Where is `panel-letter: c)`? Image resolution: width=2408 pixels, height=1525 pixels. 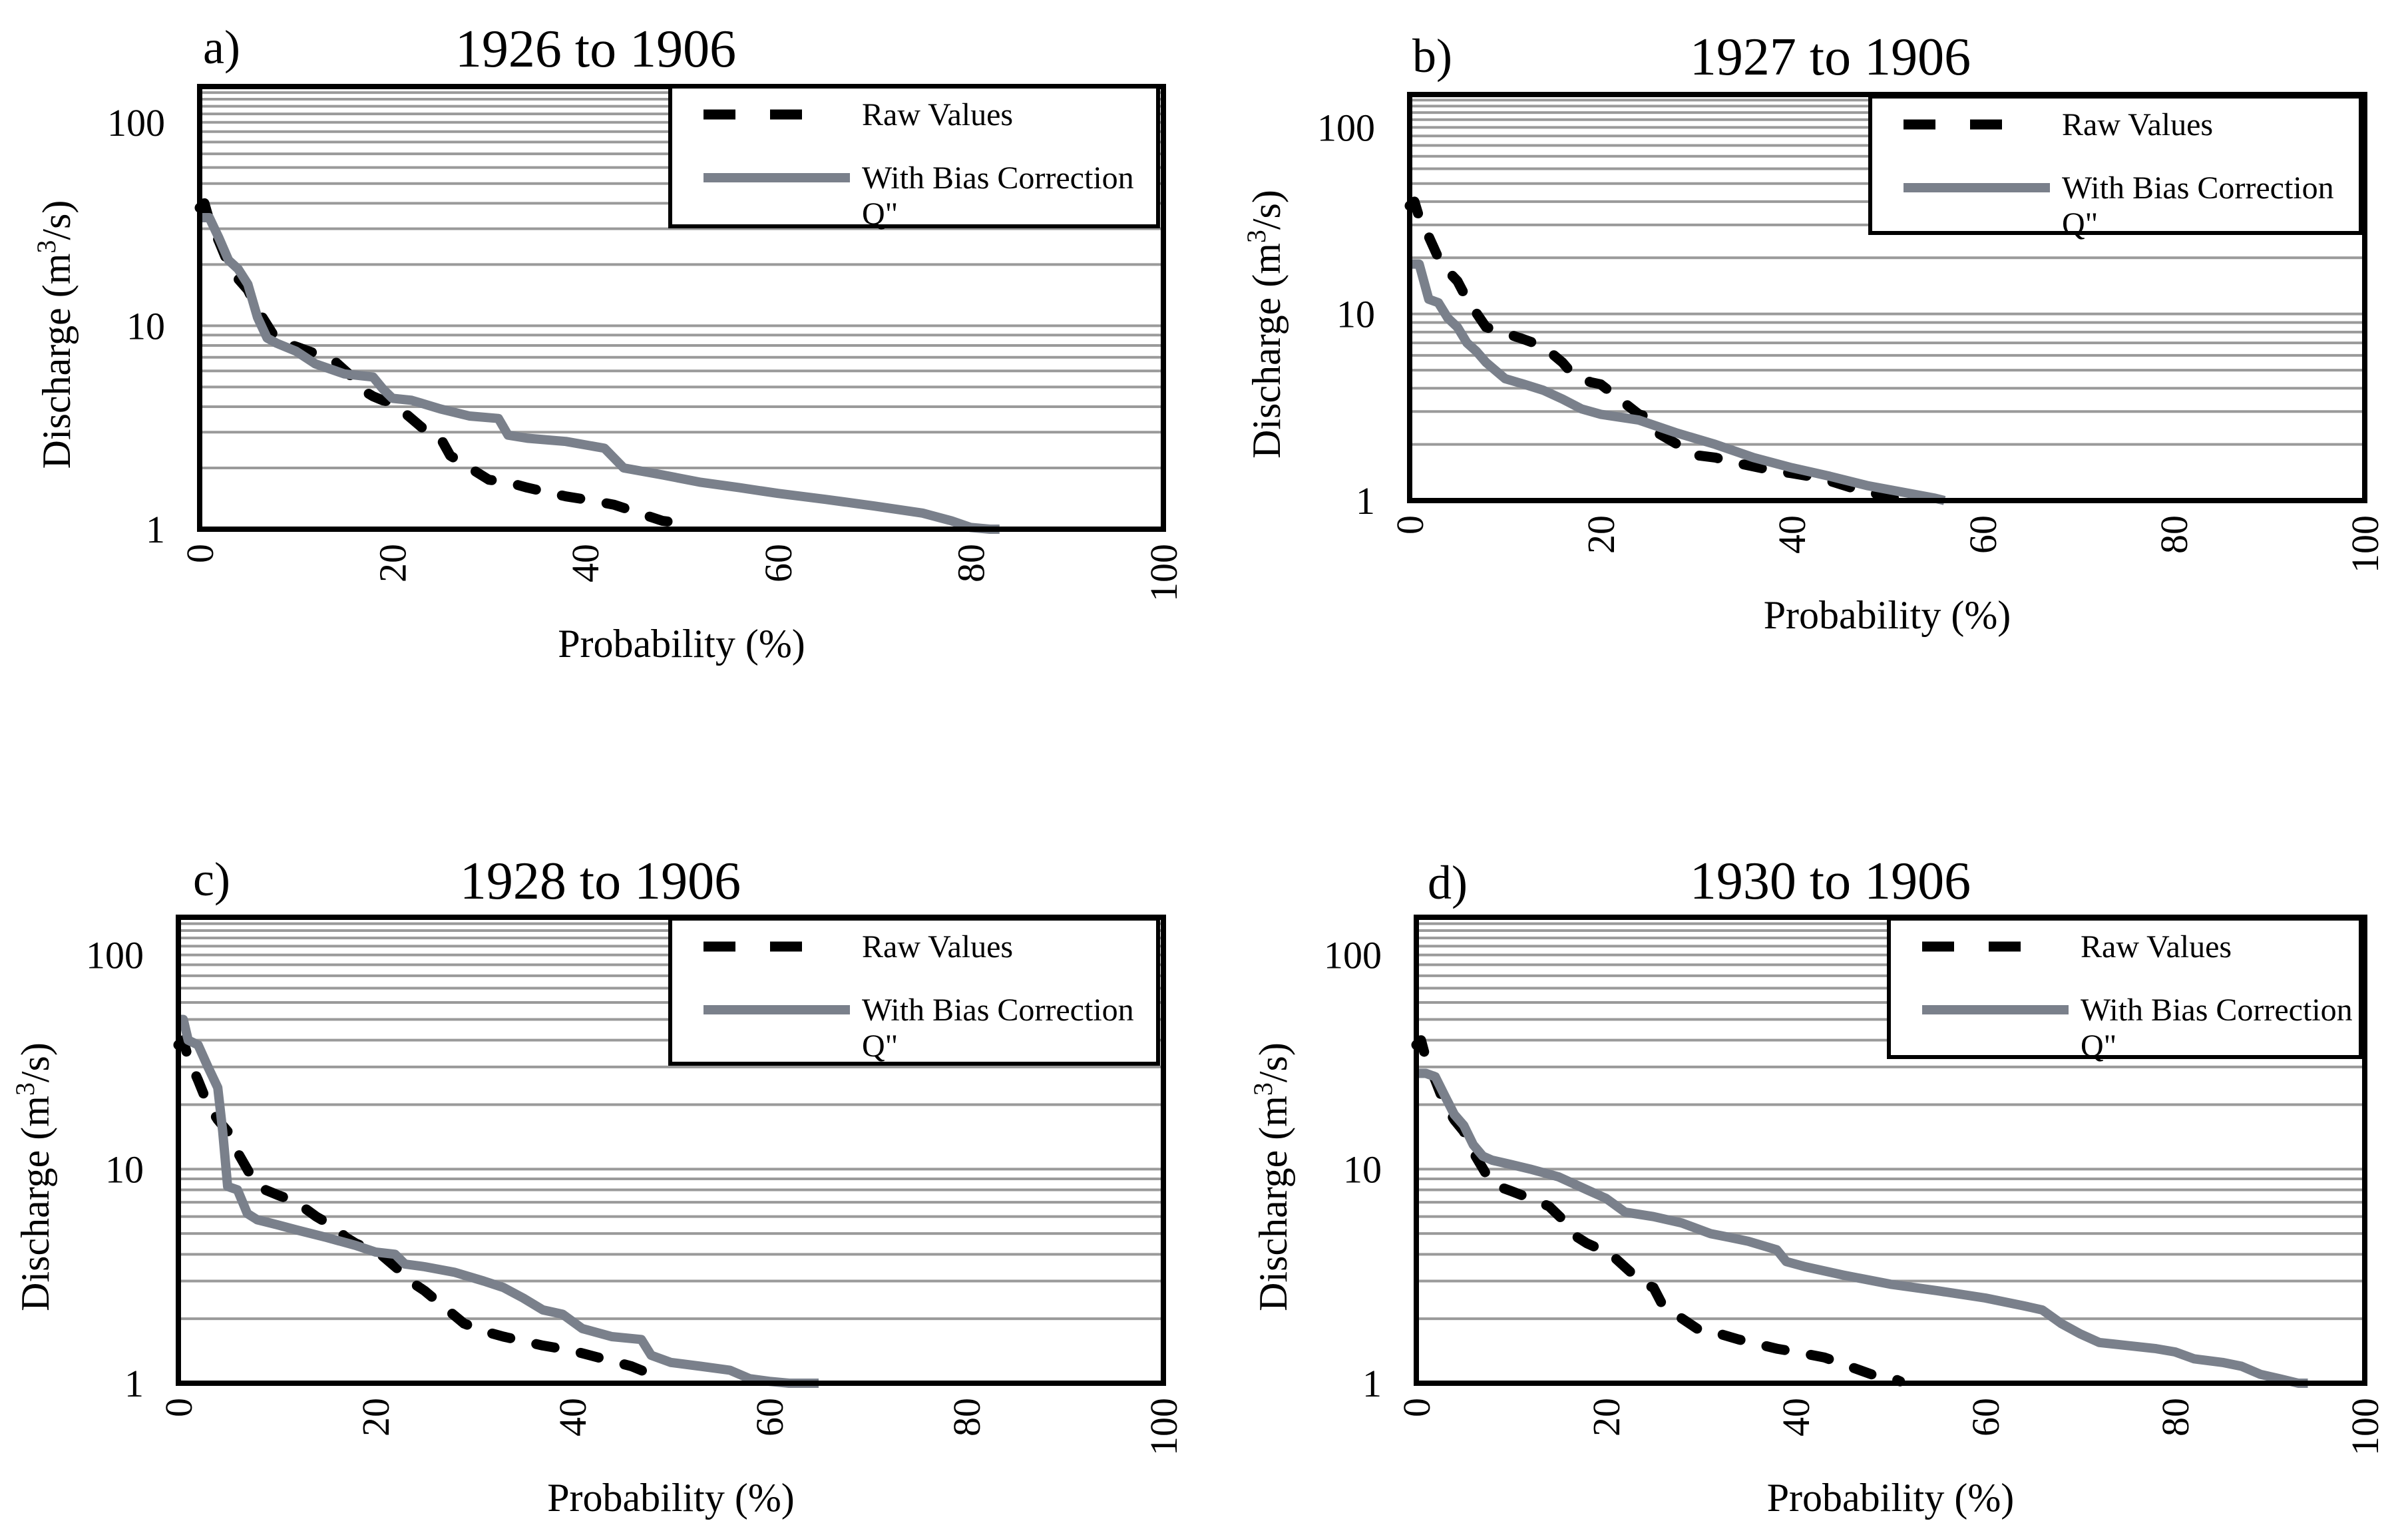
panel-letter: c) is located at coordinates (211, 879).